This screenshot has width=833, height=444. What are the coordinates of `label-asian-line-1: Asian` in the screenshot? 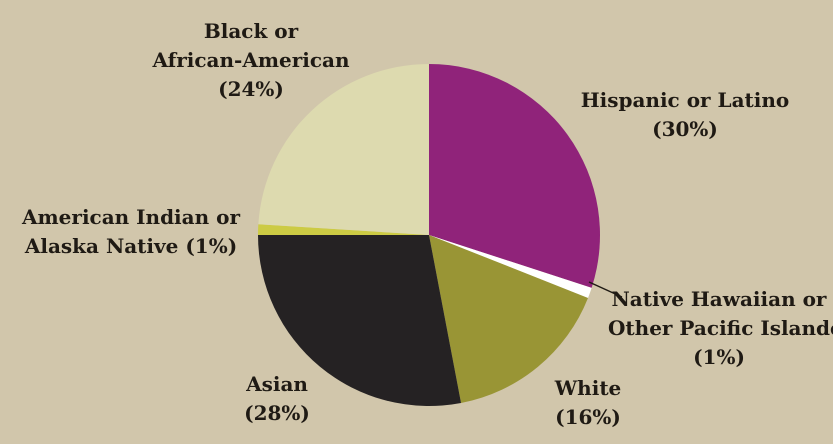 It's located at (277, 384).